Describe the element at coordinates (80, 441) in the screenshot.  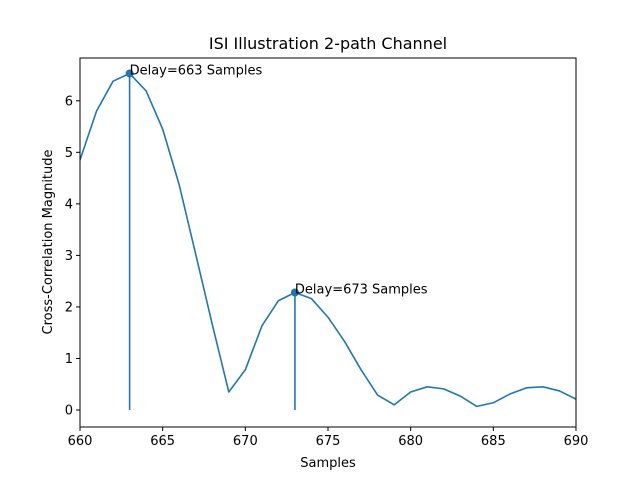
I see `x-tick-label-0: 660` at that location.